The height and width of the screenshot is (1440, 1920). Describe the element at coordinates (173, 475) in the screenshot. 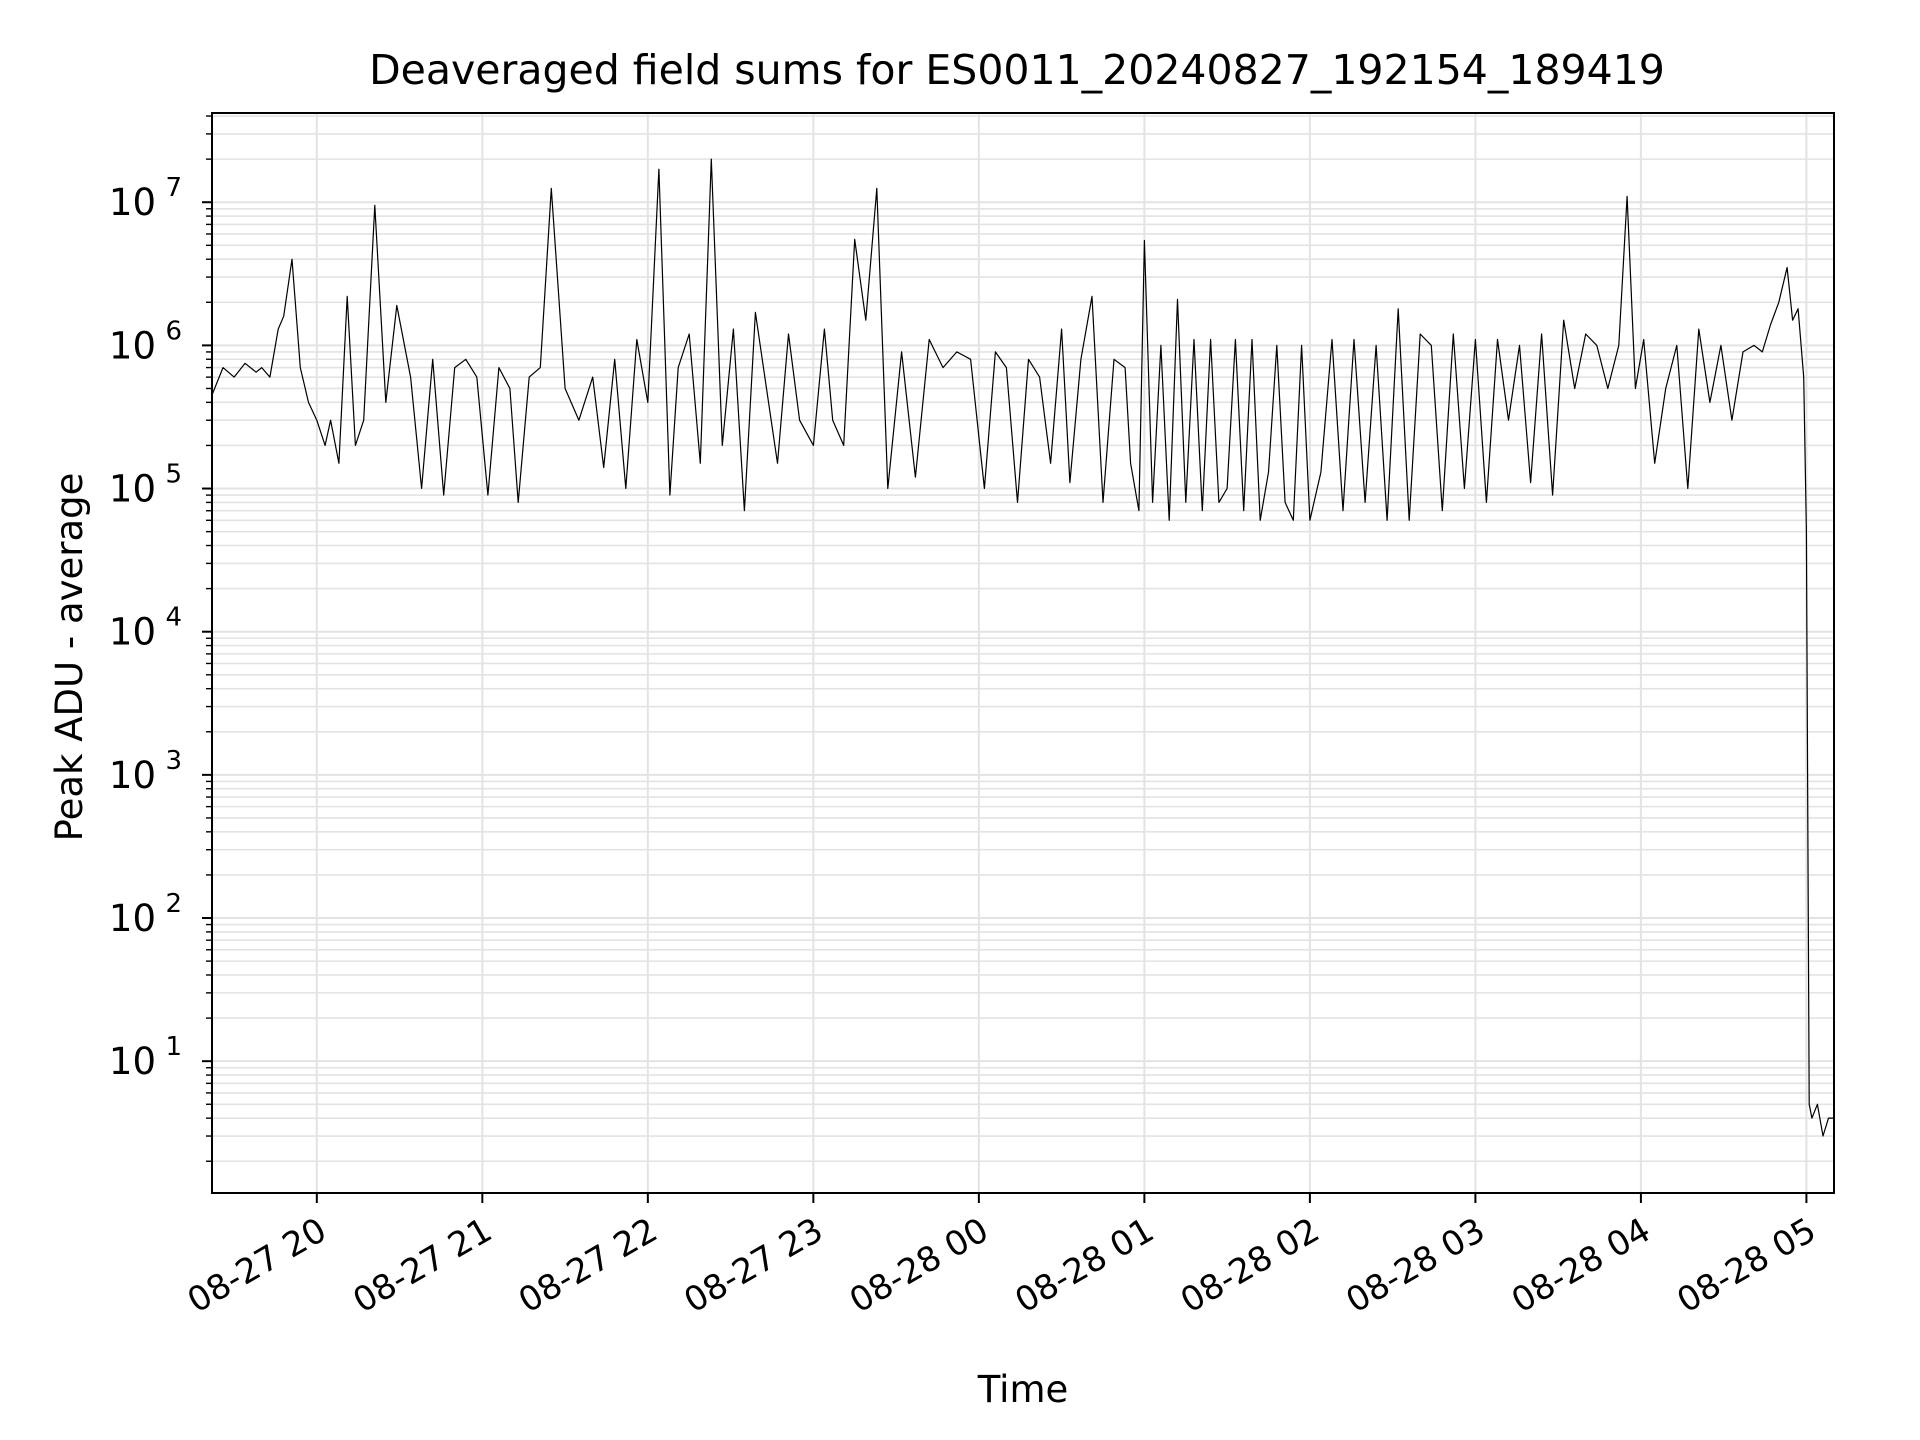

I see `y-tick-exponent: 5` at that location.